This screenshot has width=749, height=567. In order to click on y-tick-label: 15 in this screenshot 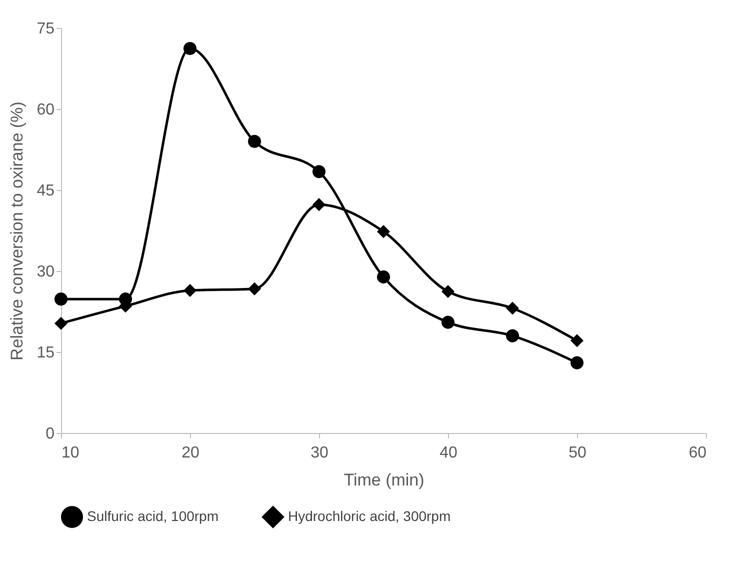, I will do `click(45, 353)`.